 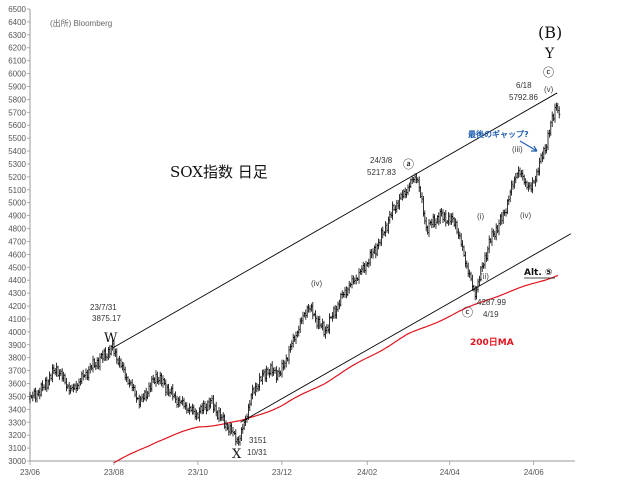 I want to click on y-tick-label: 5900, so click(x=17, y=86).